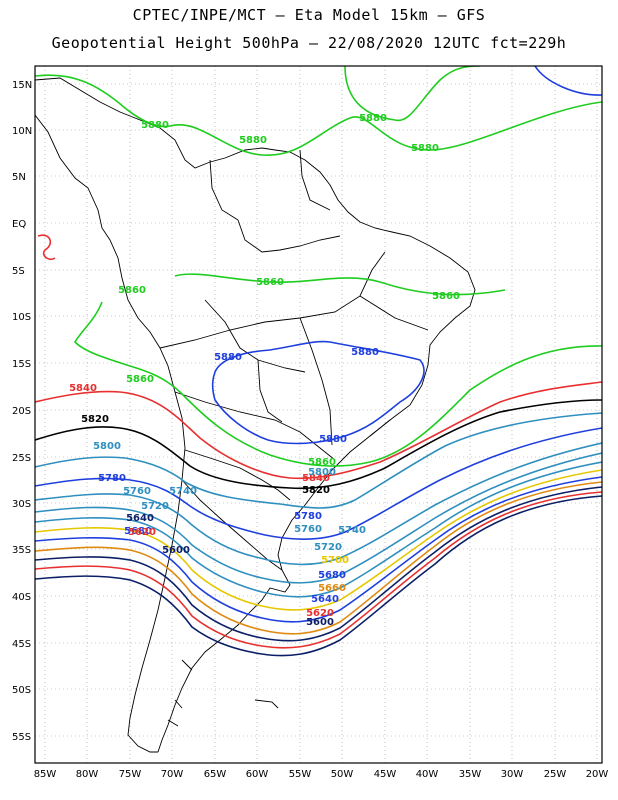  Describe the element at coordinates (45, 774) in the screenshot. I see `lon-tick-label: 85W` at that location.